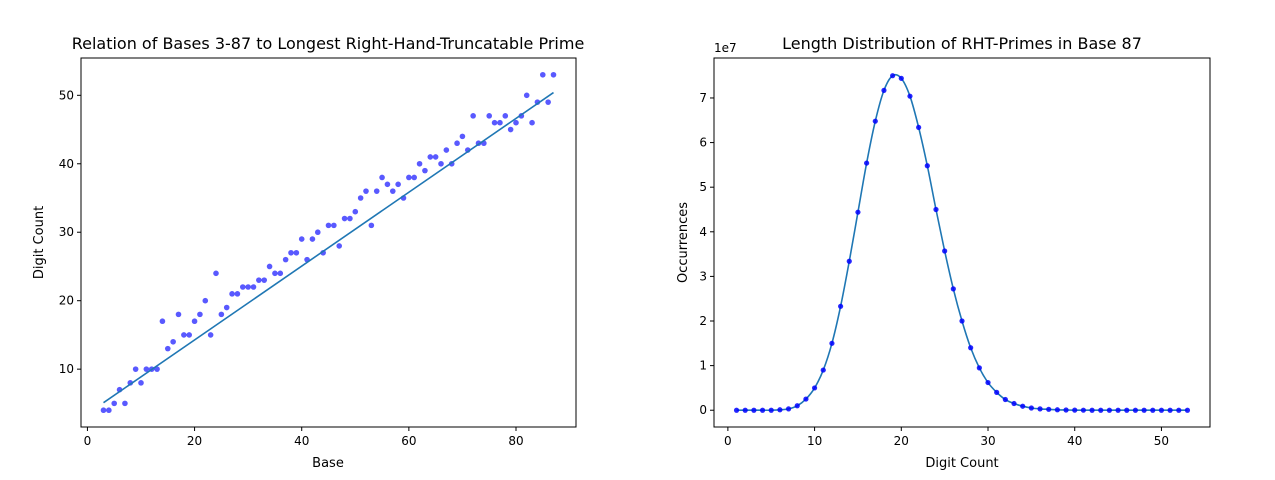 This screenshot has width=1275, height=480. Describe the element at coordinates (515, 441) in the screenshot. I see `x-tick-label: 80` at that location.